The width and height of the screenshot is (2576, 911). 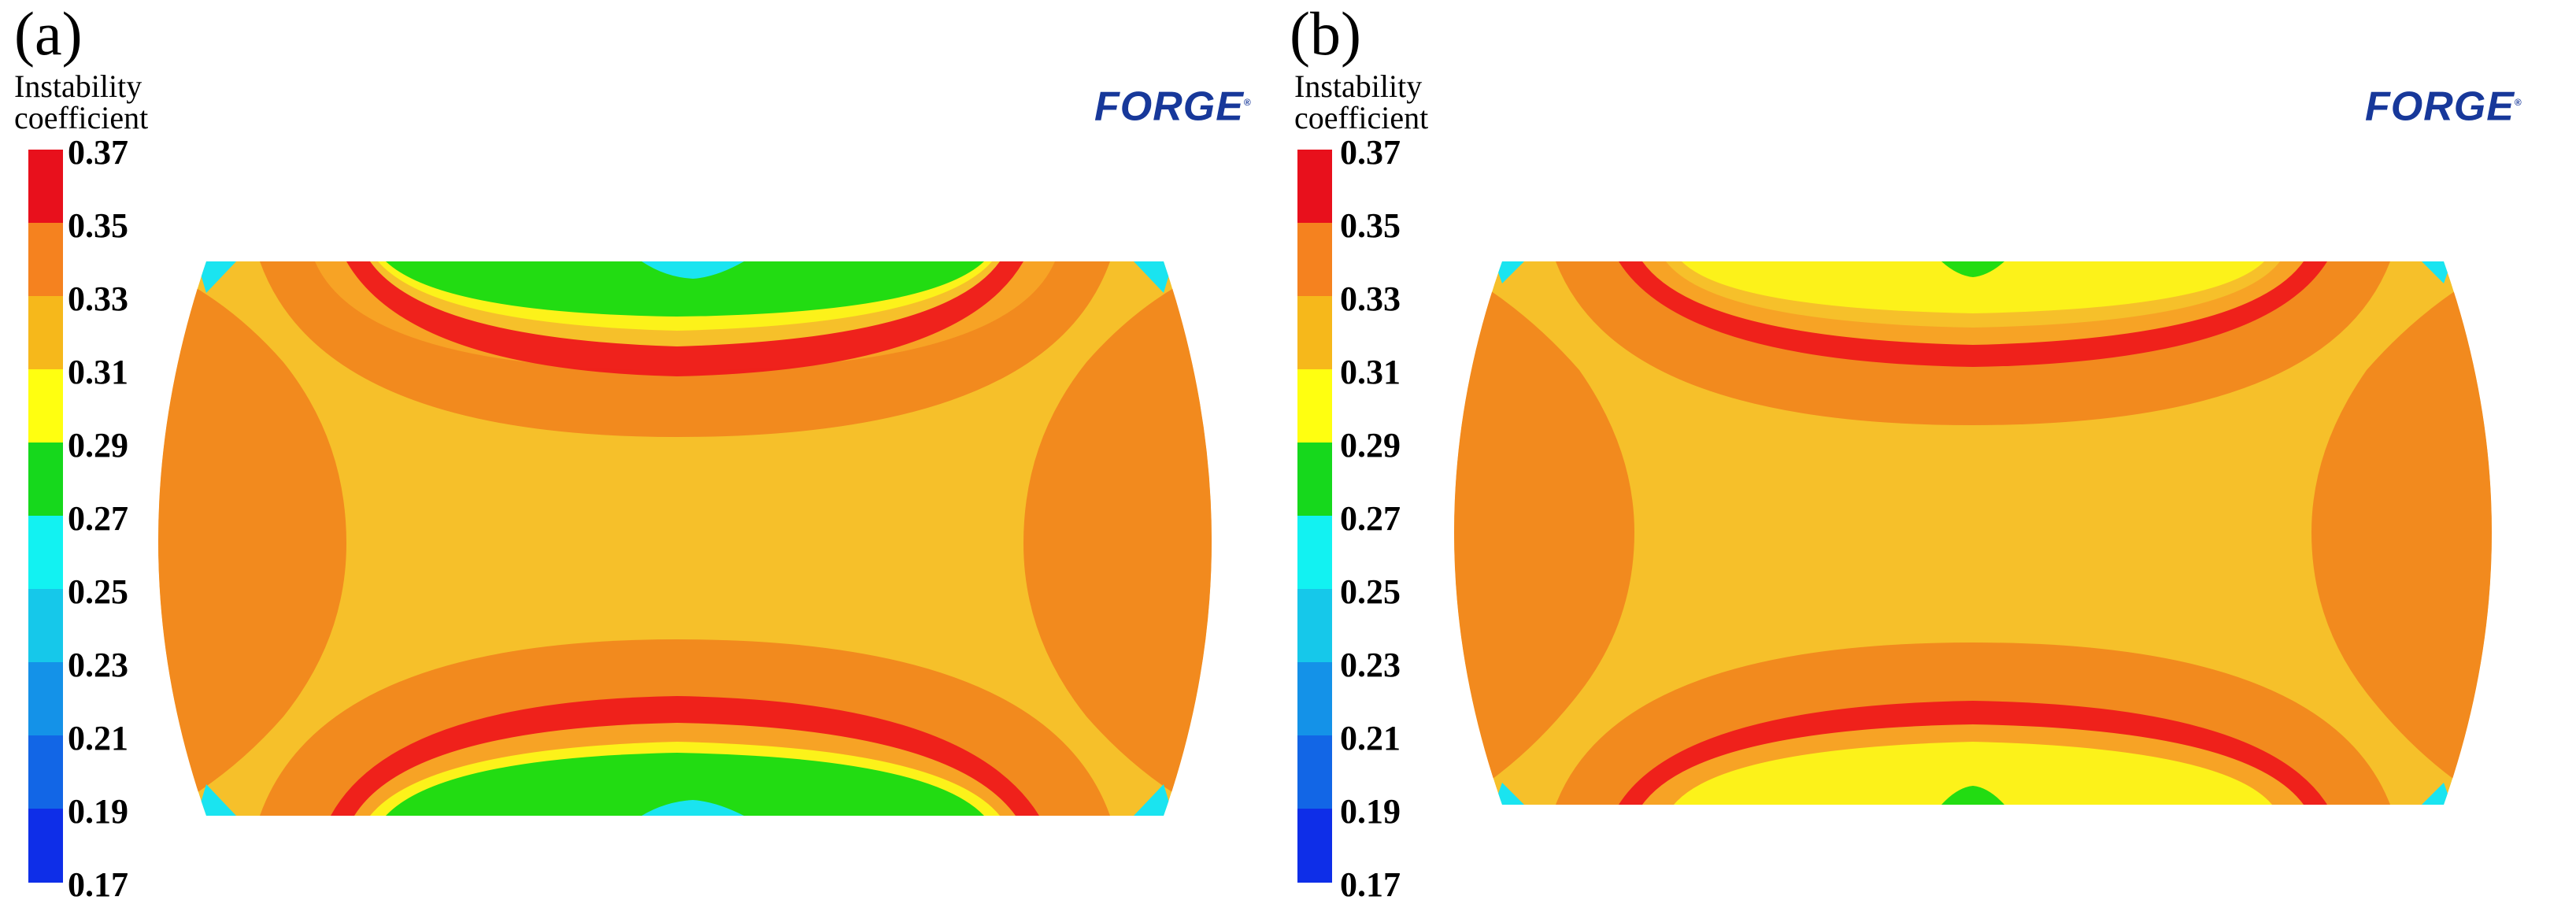 I want to click on region-bottom-cyan, so click(x=693, y=808).